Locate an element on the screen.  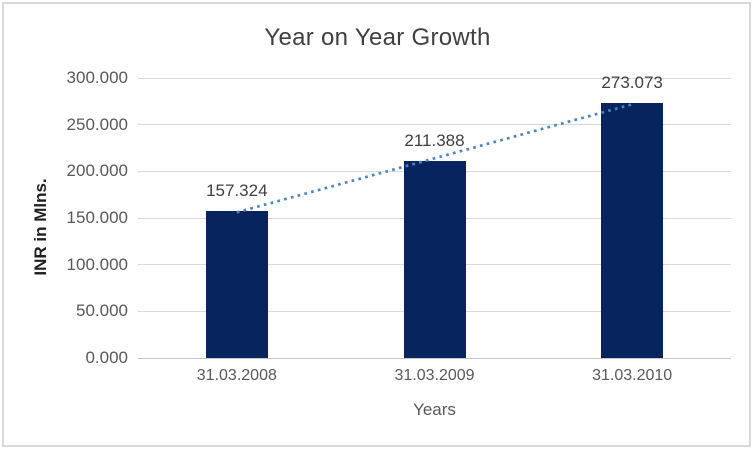
x-axis-line is located at coordinates (434, 358).